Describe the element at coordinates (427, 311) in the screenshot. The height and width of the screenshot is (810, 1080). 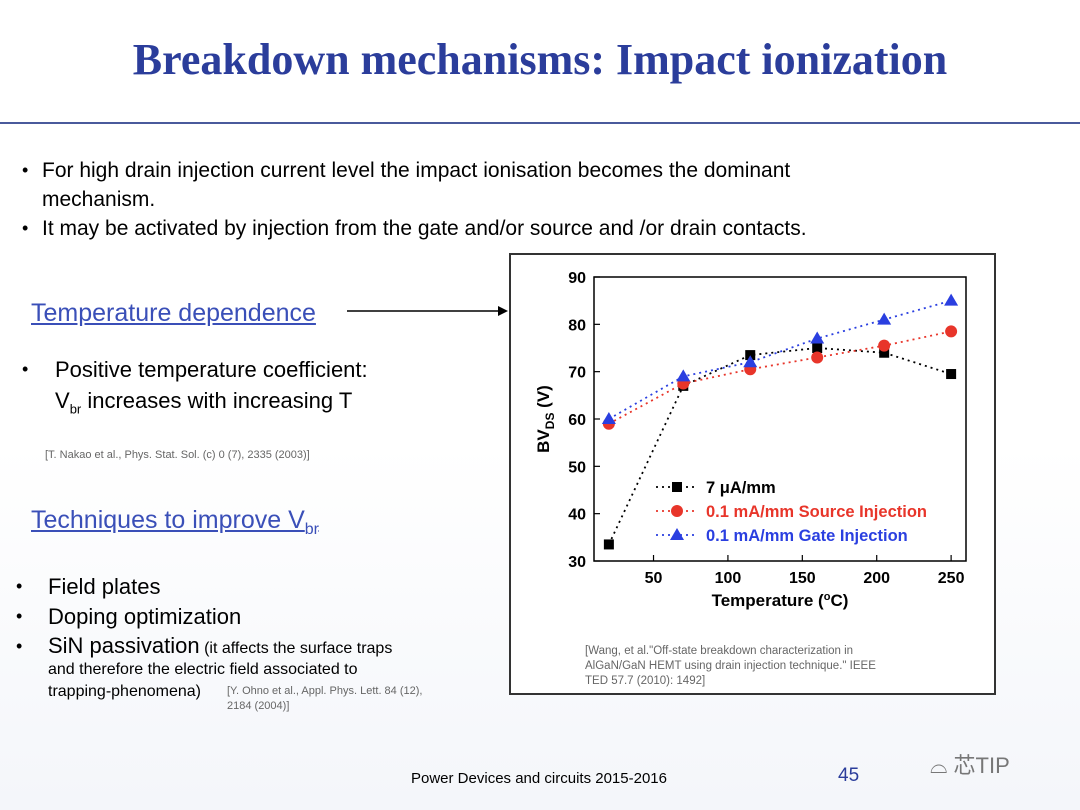
I see `arrow-to-chart` at that location.